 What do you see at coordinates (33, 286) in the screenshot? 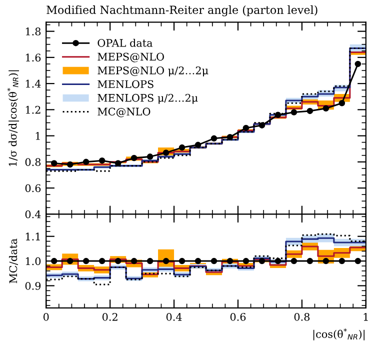
I see `y-tick-label: 0.9` at bounding box center [33, 286].